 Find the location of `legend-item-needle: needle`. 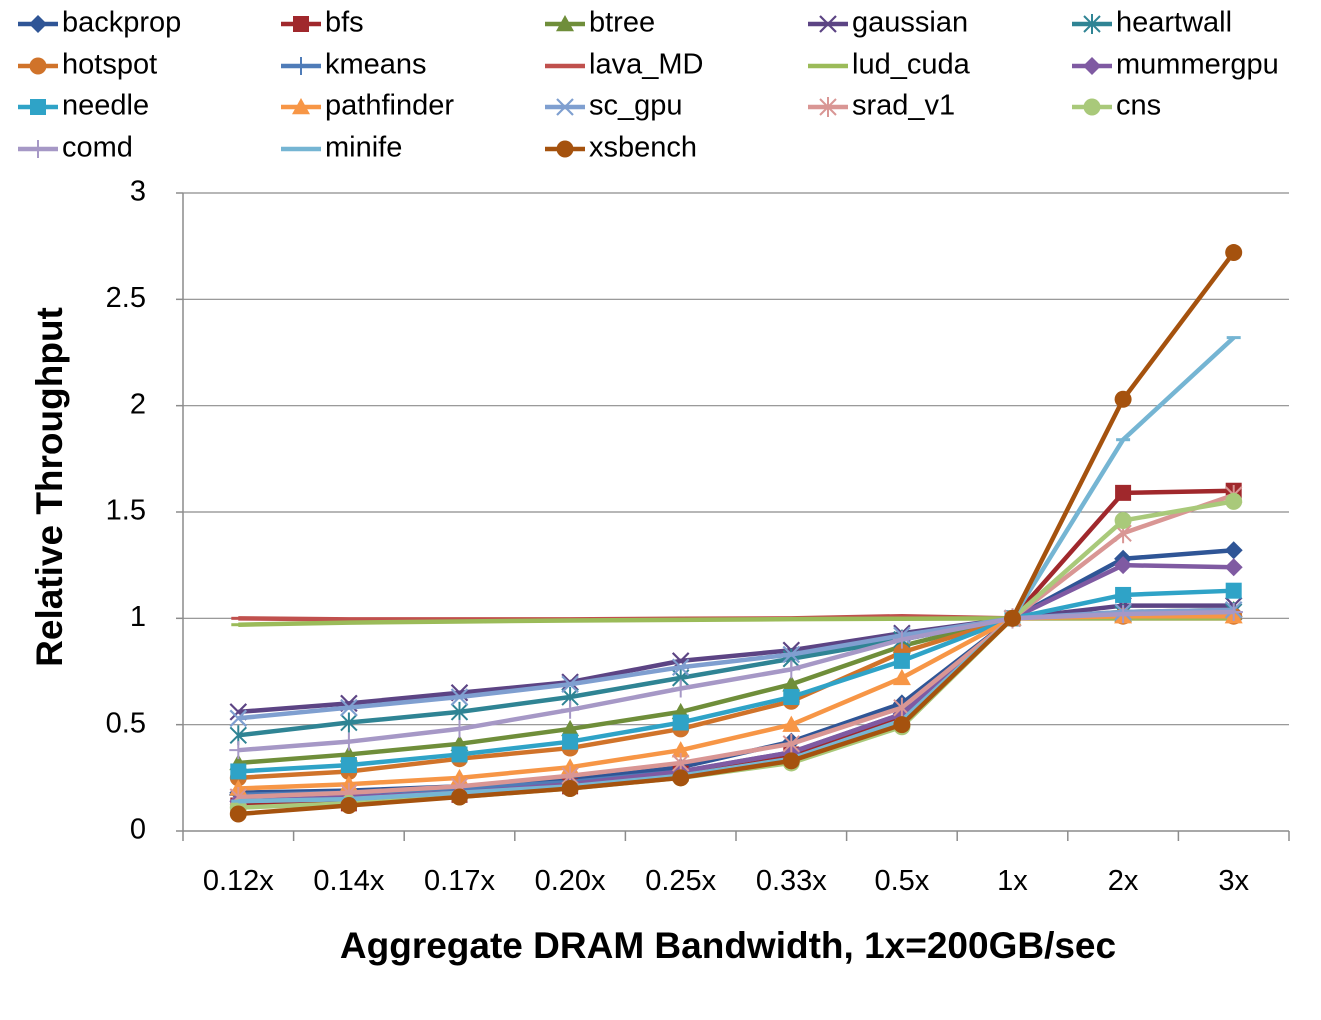

legend-item-needle: needle is located at coordinates (83, 106).